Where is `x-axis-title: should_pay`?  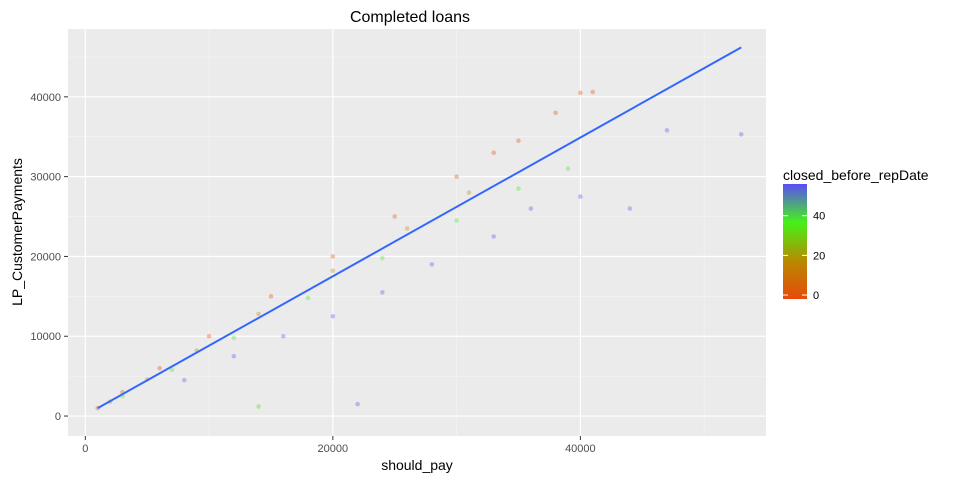
x-axis-title: should_pay is located at coordinates (417, 465).